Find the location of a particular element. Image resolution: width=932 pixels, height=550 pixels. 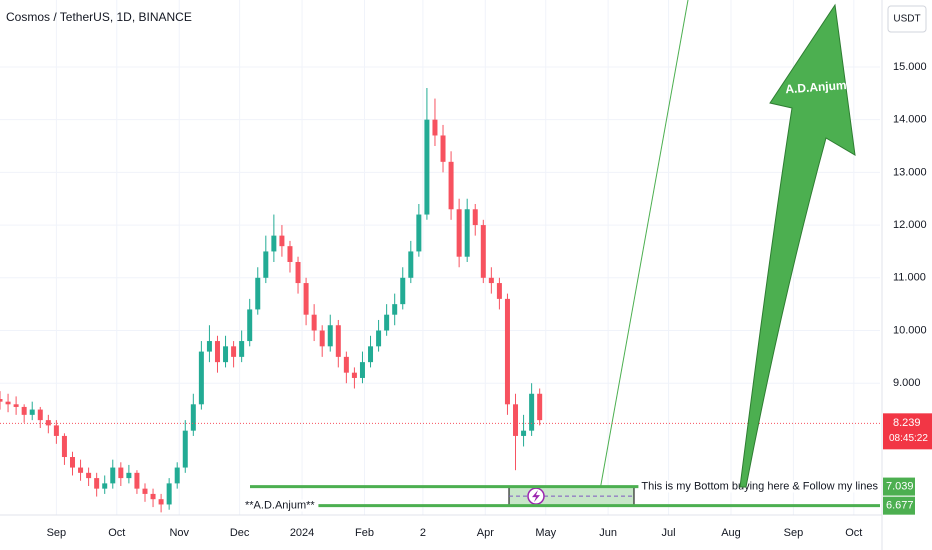

x-tick-label: Aug is located at coordinates (731, 533).